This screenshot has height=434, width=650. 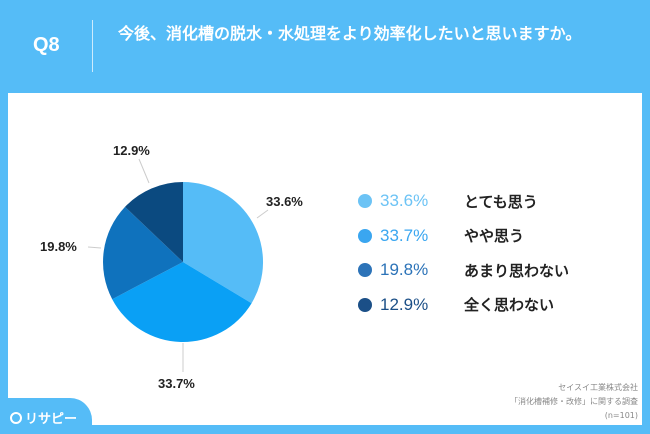 I want to click on slice-mattaku-omowanai, so click(x=154, y=222).